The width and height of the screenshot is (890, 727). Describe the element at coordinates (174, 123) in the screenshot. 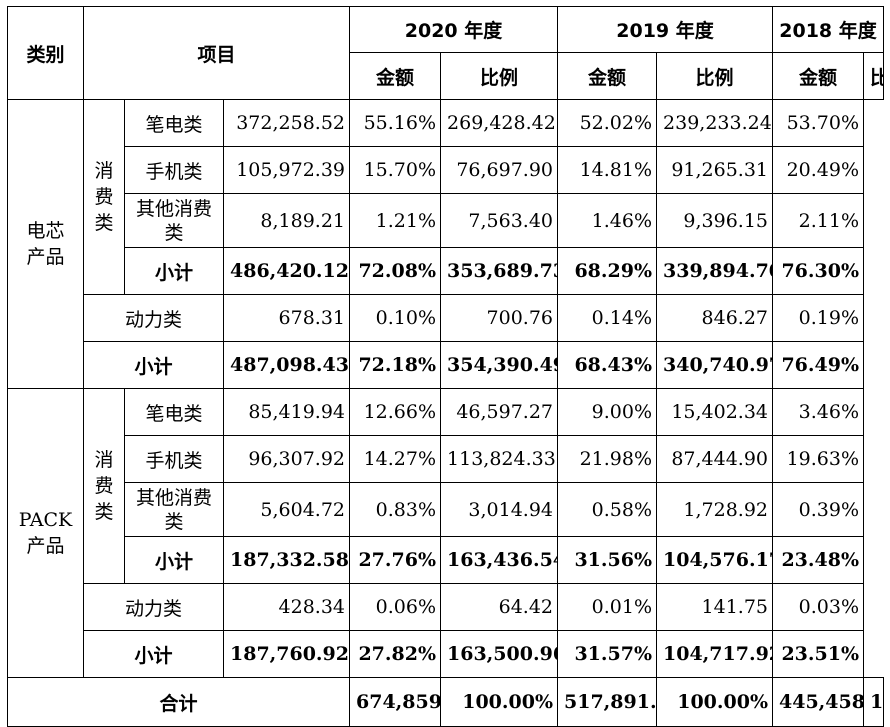

I see `item-name: 笔电类` at that location.